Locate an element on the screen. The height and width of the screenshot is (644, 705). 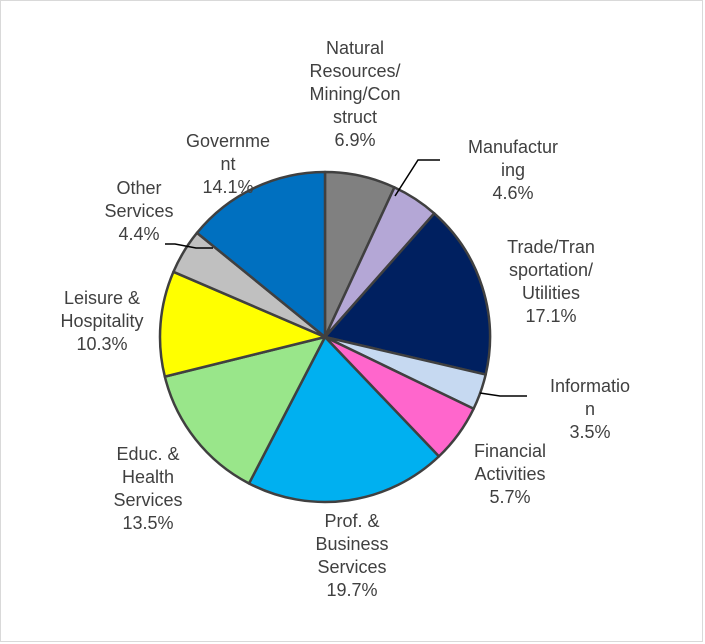
slice-percent: 10.3% is located at coordinates (102, 344).